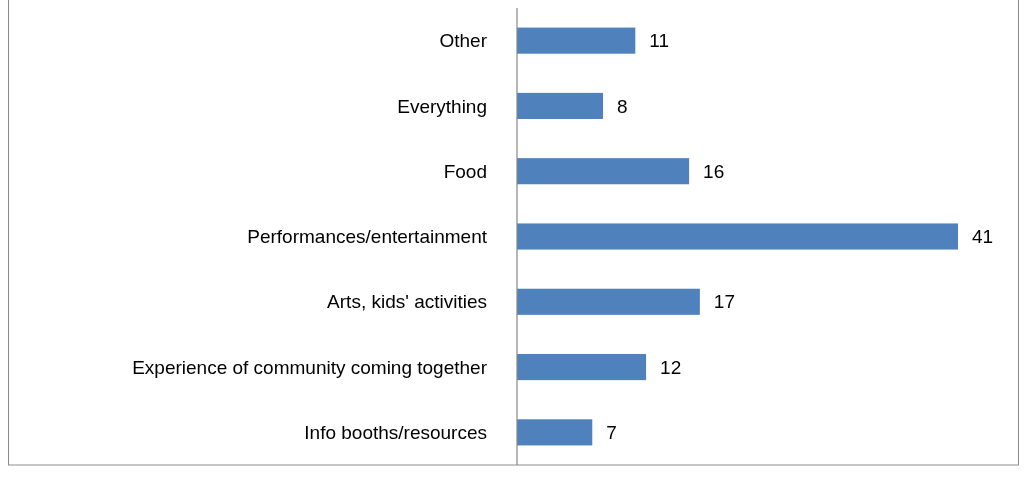 The height and width of the screenshot is (495, 1026). What do you see at coordinates (310, 367) in the screenshot?
I see `y-tick-label: Experience of community coming together` at bounding box center [310, 367].